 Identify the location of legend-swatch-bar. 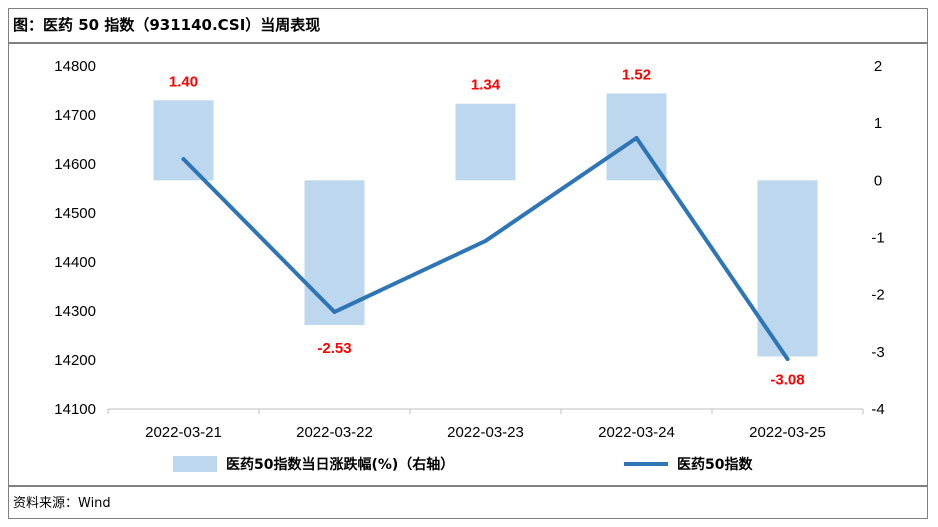
(195, 464).